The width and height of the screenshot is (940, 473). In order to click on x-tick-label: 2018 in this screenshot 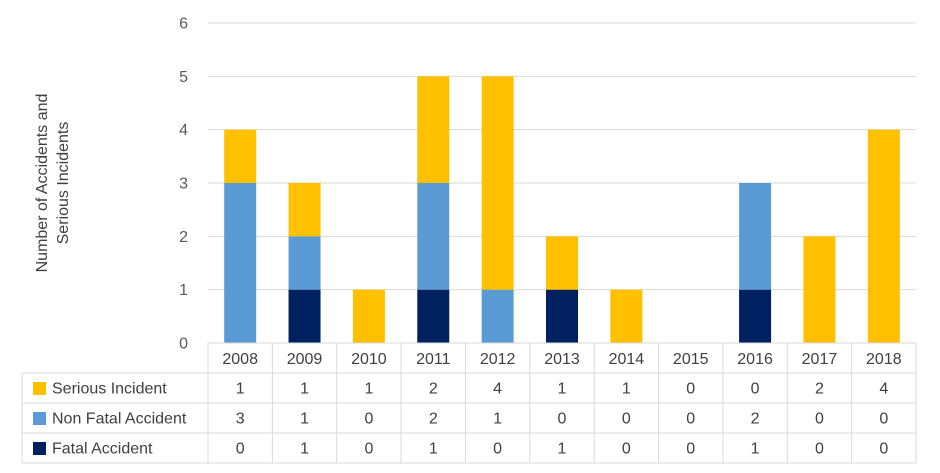, I will do `click(884, 359)`.